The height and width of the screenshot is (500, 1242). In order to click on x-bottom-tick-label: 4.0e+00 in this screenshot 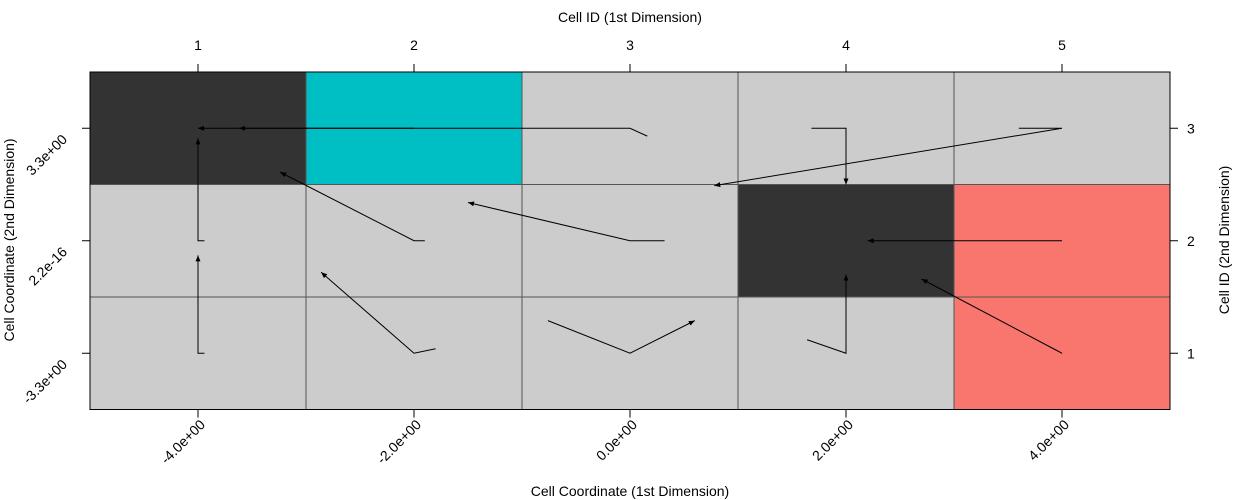, I will do `click(1049, 440)`.